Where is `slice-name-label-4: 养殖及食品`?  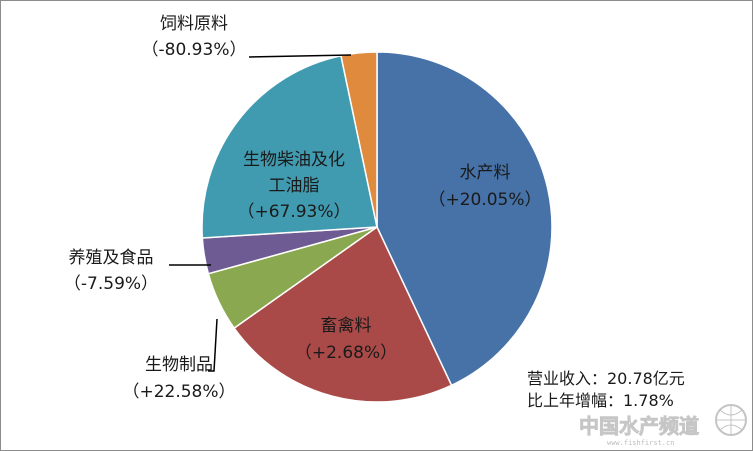 slice-name-label-4: 养殖及食品 is located at coordinates (111, 258).